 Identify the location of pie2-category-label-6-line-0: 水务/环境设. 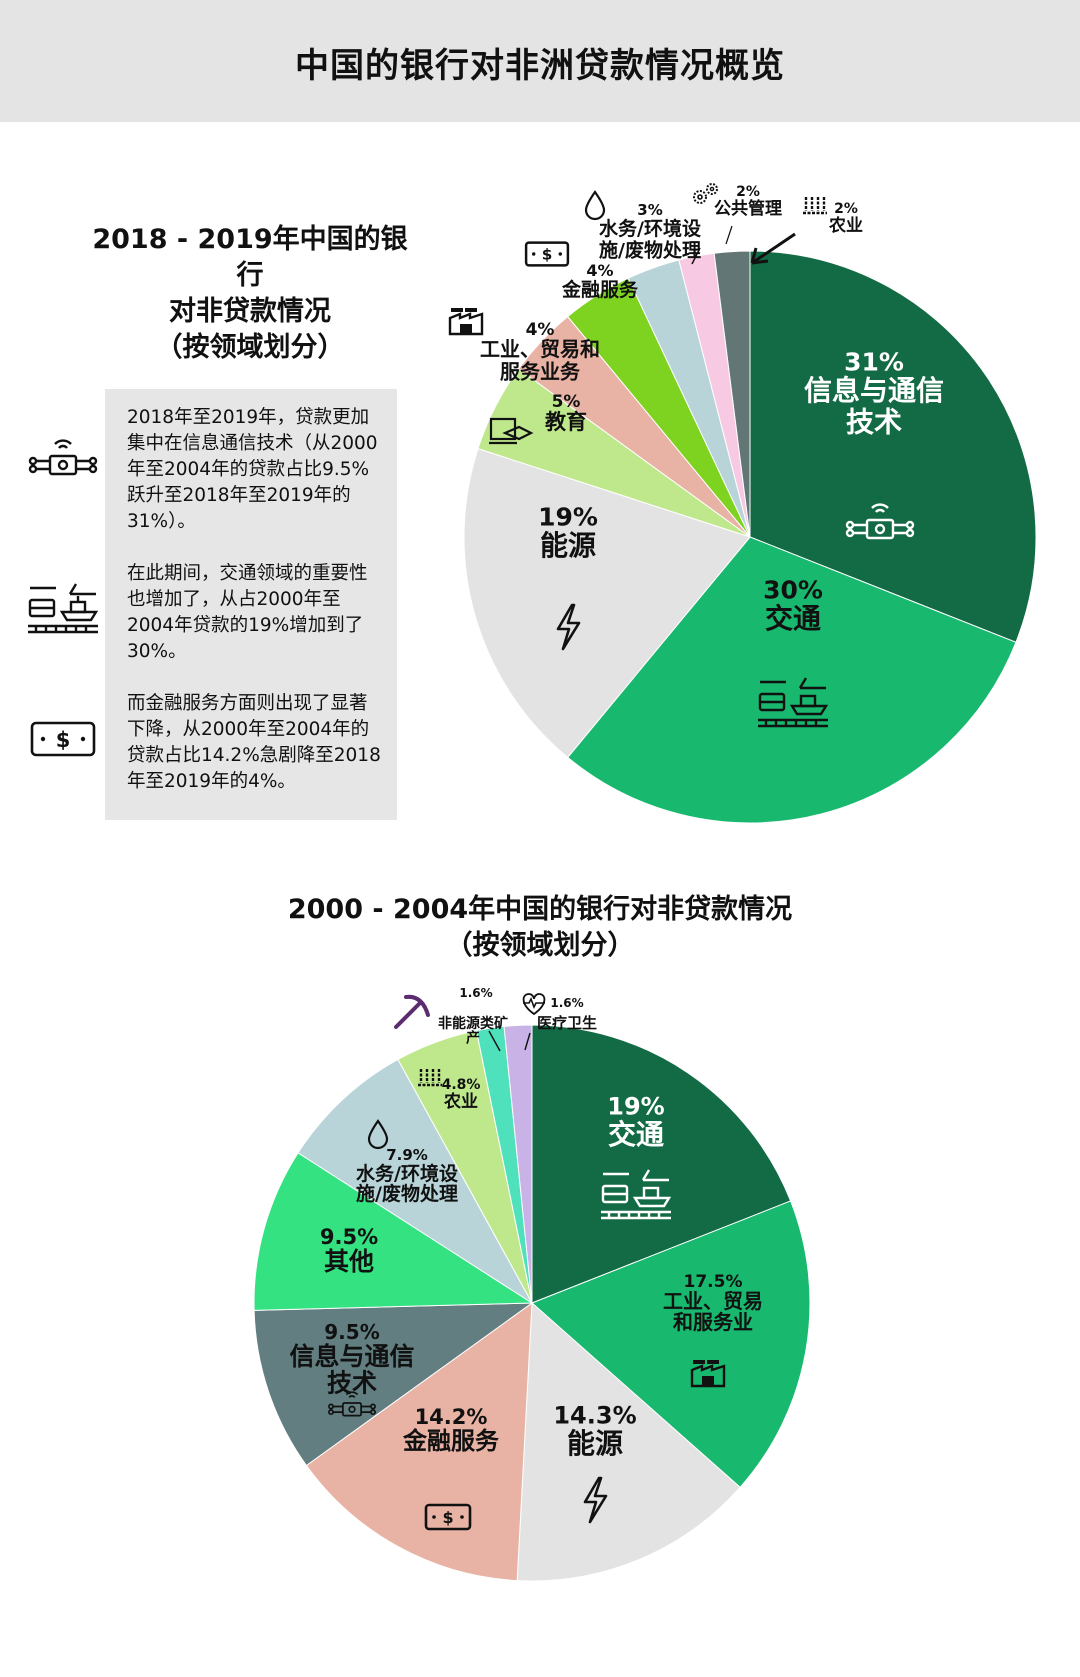
(407, 1173).